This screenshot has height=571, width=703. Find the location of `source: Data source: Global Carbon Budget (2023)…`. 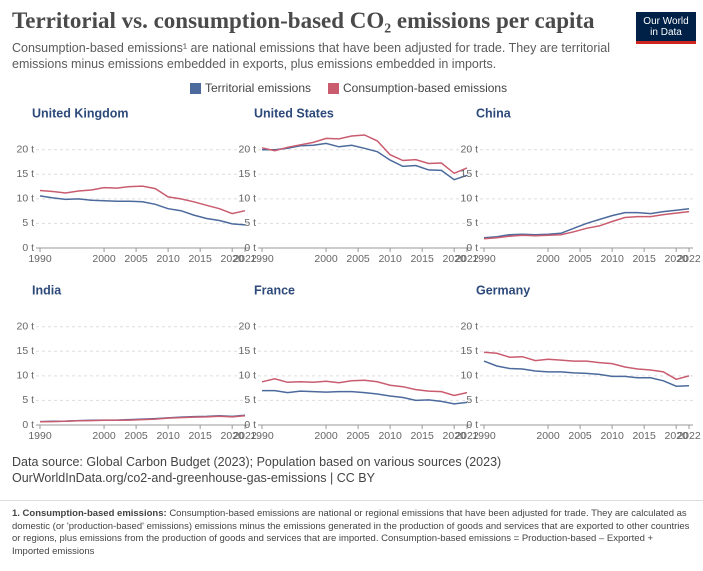

source: Data source: Global Carbon Budget (2023)… is located at coordinates (256, 470).